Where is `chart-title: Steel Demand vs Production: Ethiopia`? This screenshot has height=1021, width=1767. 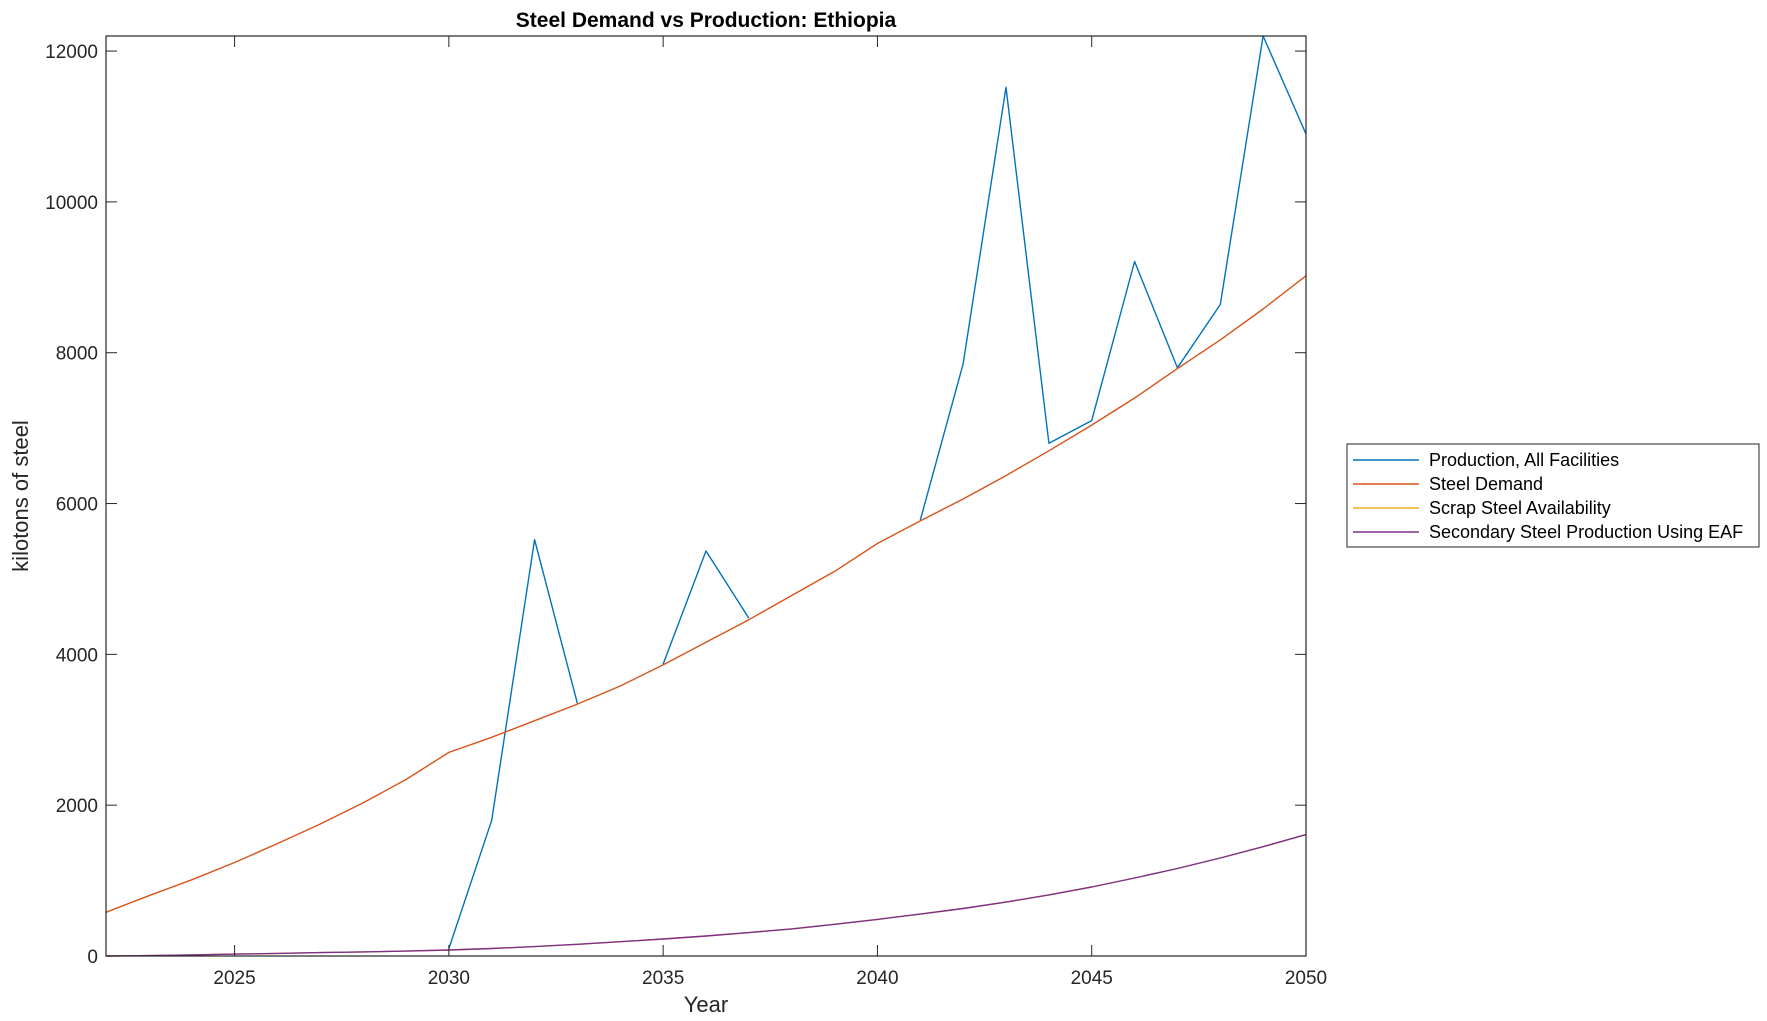
chart-title: Steel Demand vs Production: Ethiopia is located at coordinates (706, 20).